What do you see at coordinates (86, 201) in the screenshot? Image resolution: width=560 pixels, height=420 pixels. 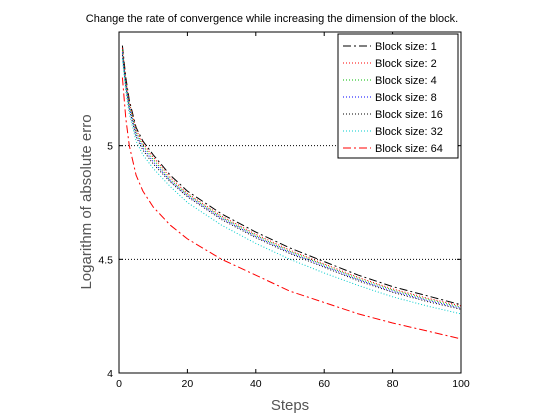 I see `y-axis-label: Logarithm of absolute erro` at bounding box center [86, 201].